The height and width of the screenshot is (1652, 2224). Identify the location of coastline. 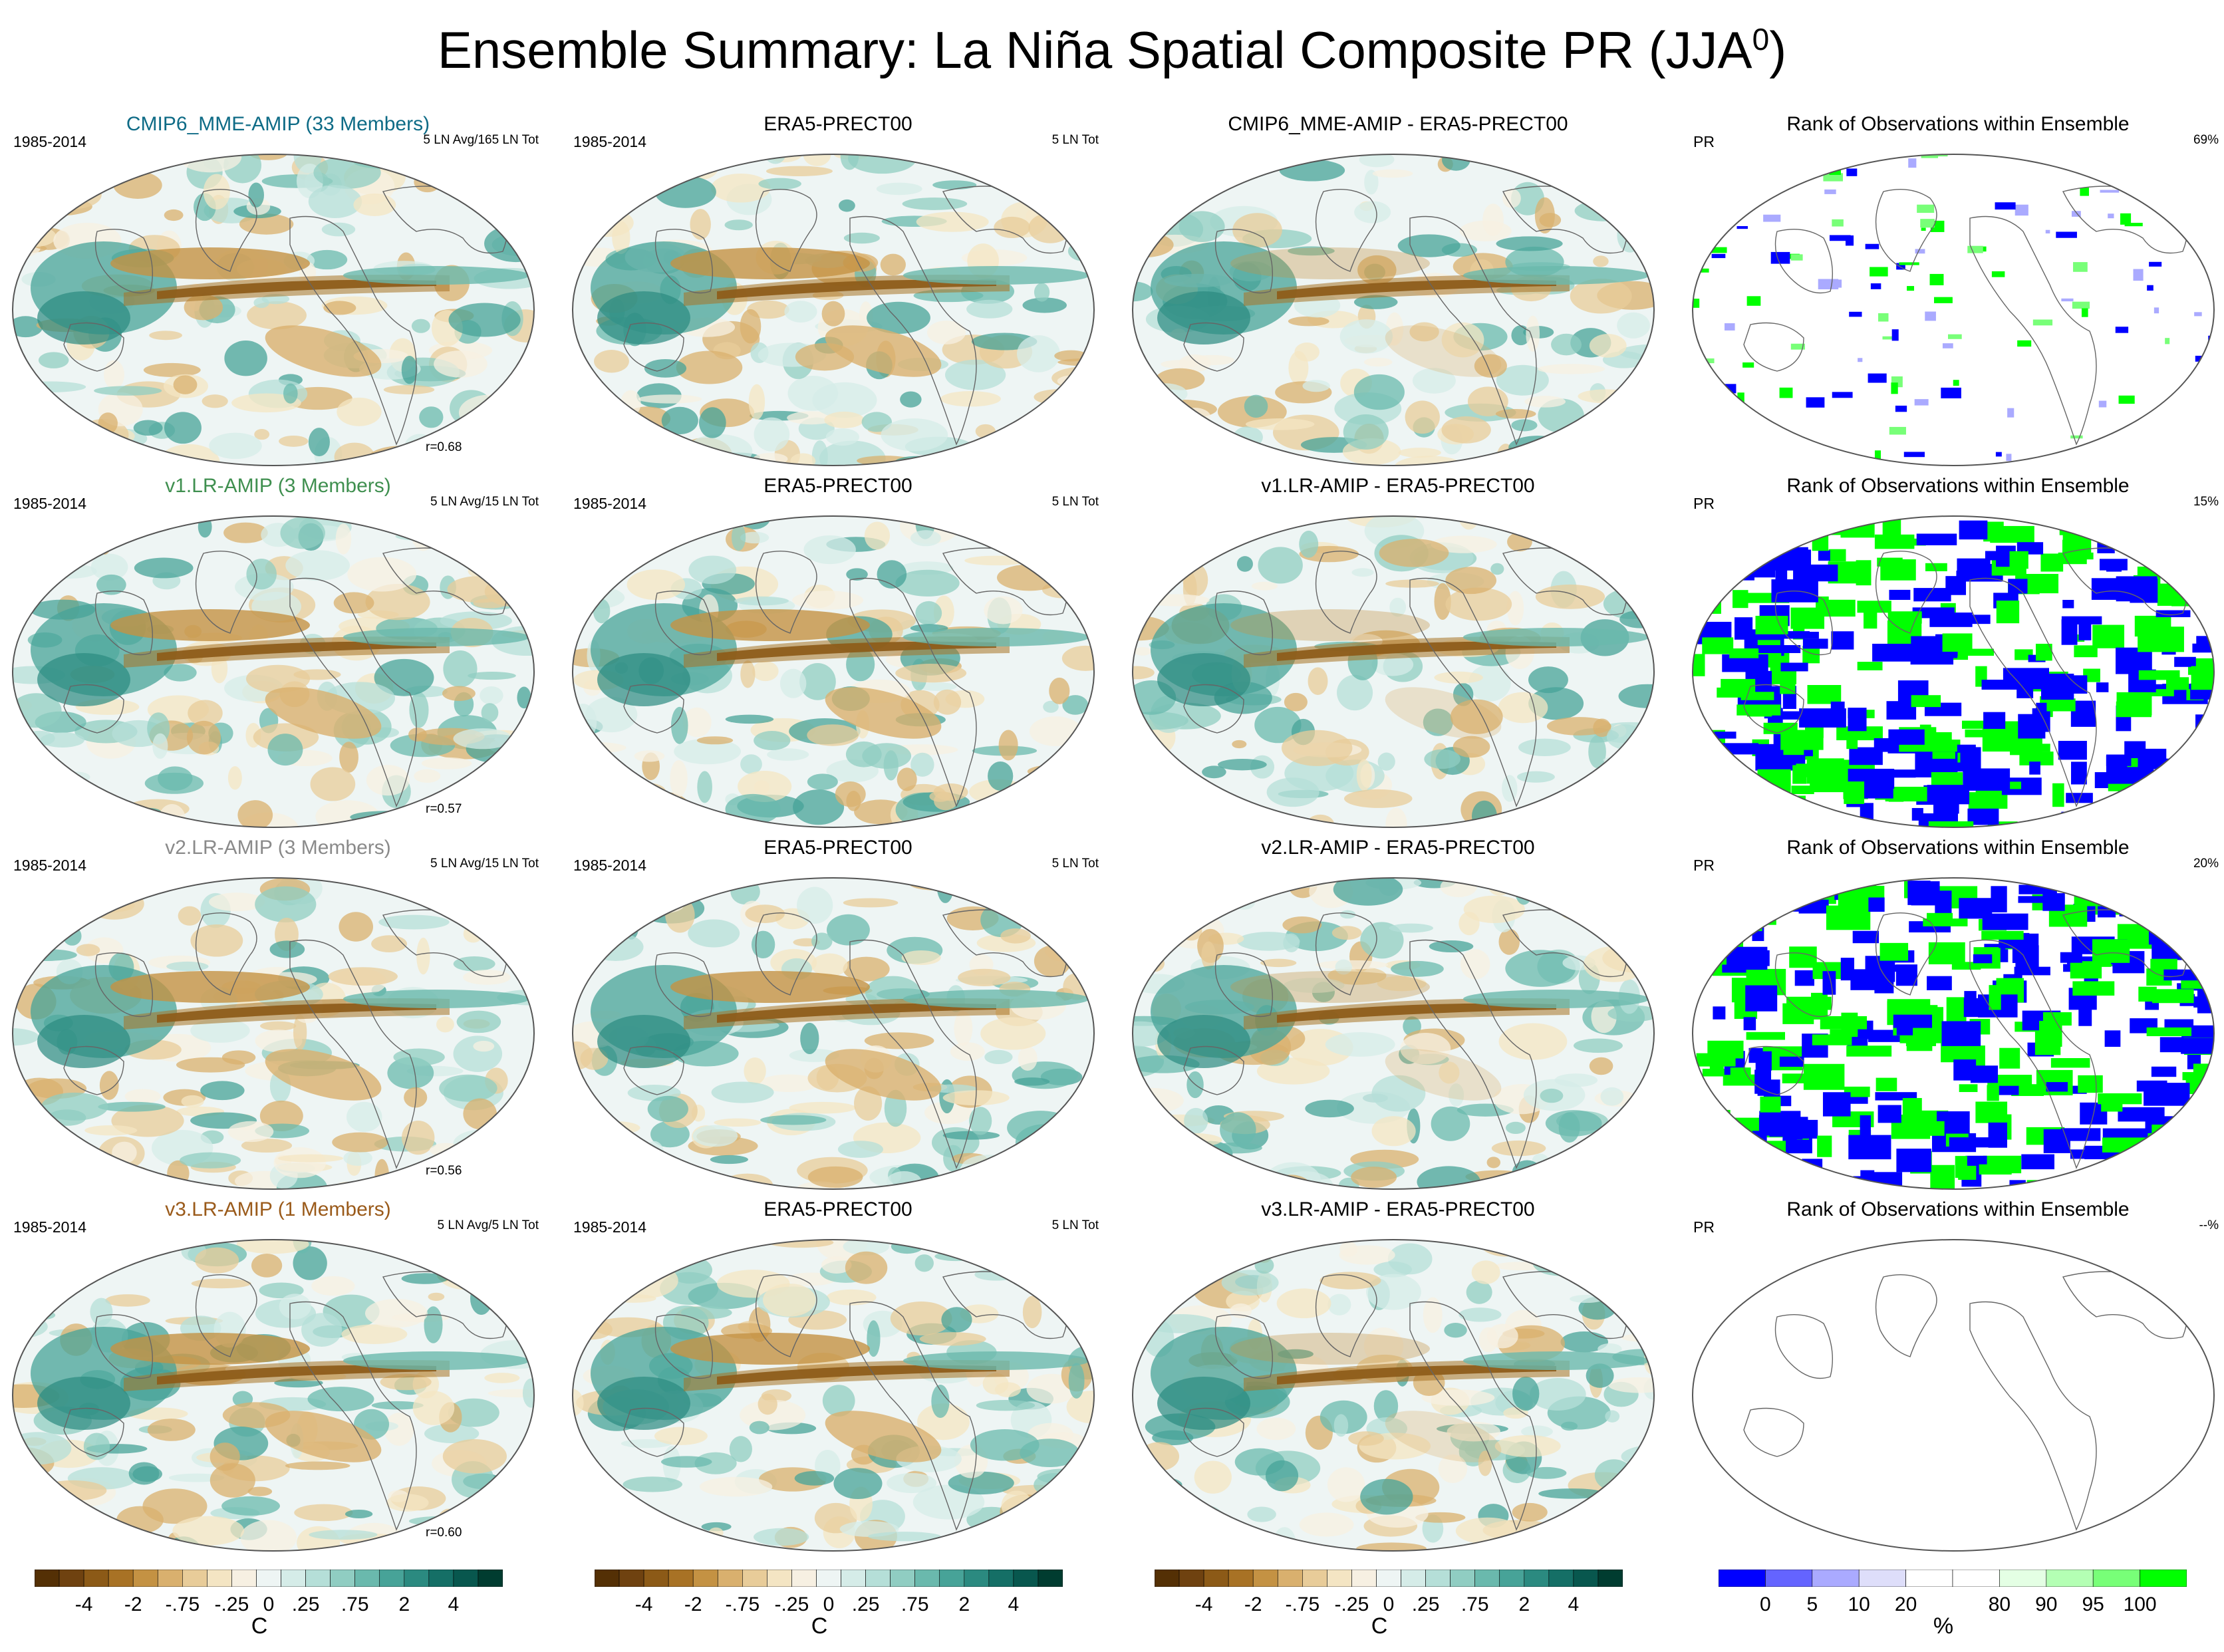
(1906, 592).